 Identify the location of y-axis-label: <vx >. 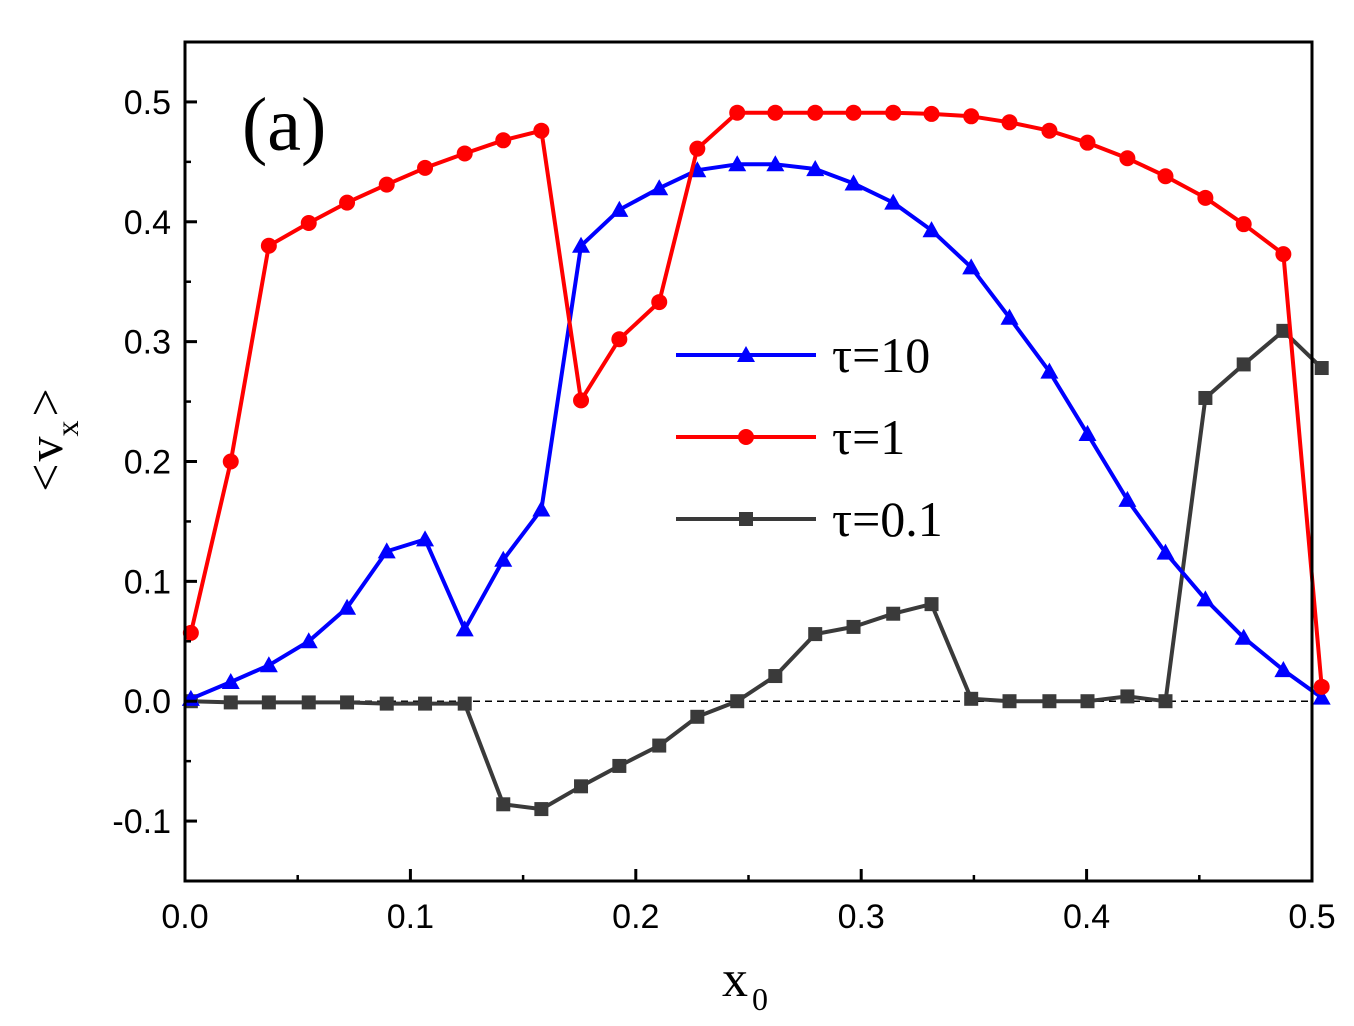
(51, 439).